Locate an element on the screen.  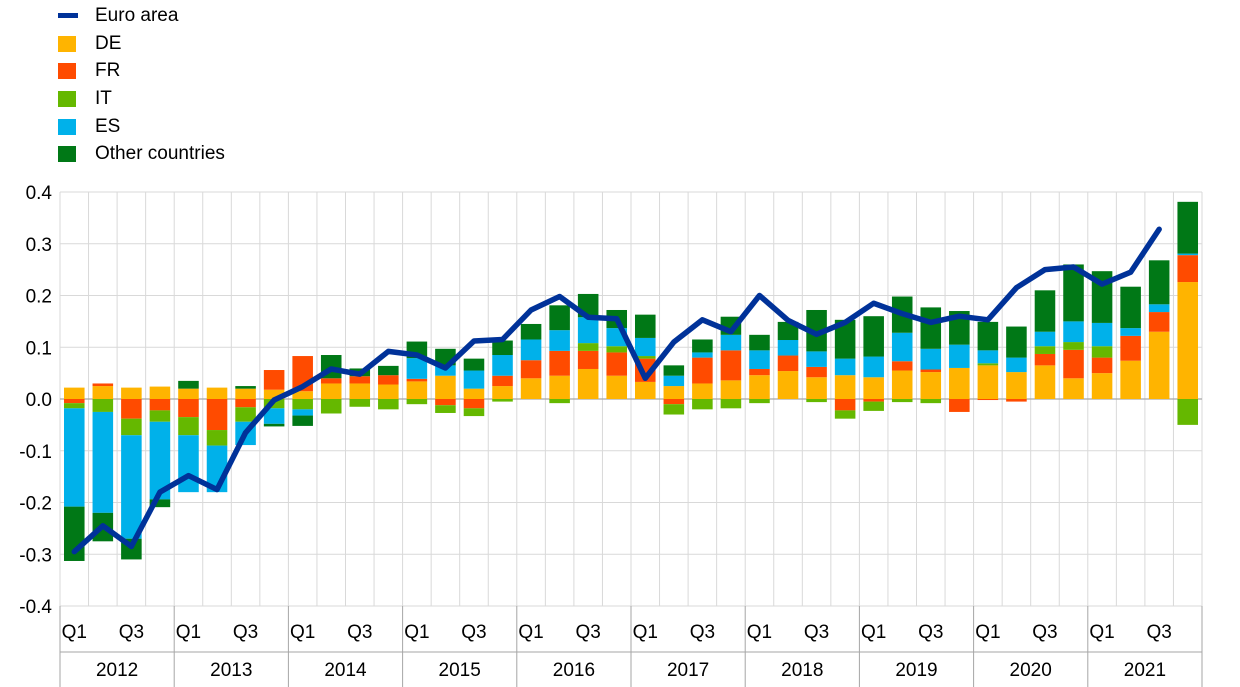
legend-label: Euro area is located at coordinates (137, 15).